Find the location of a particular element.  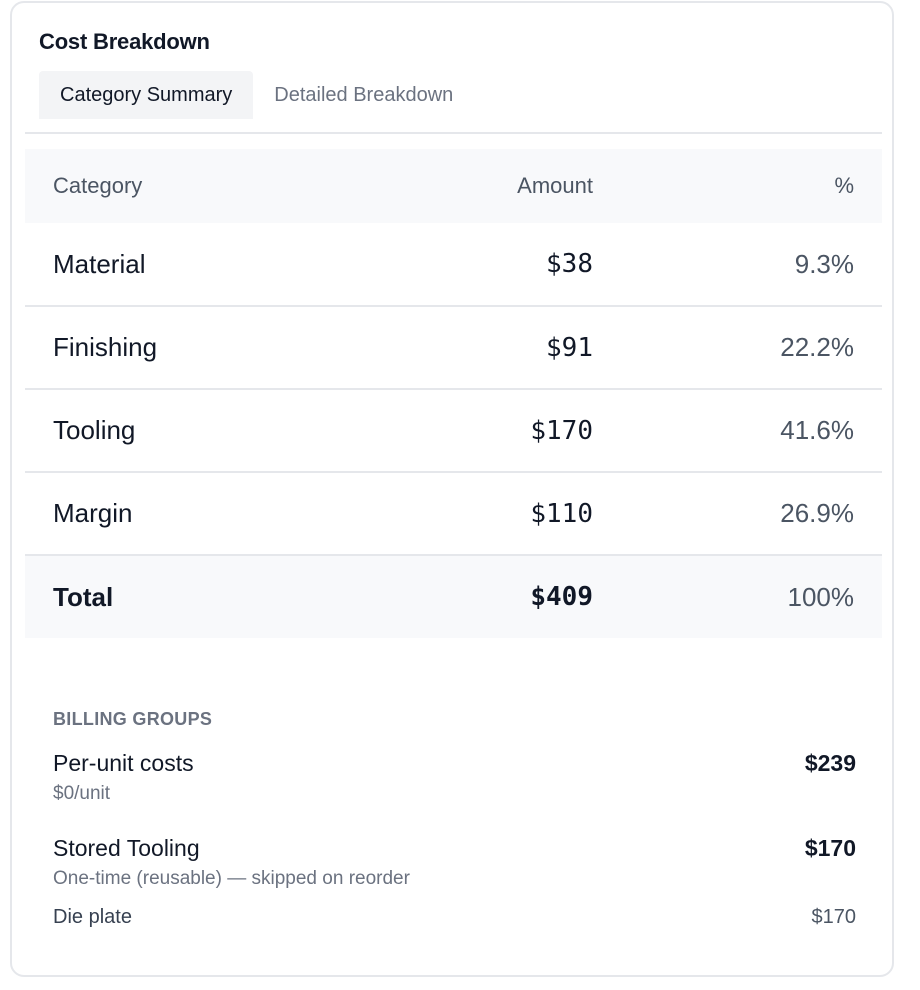

table-row: Tooling $170 41.6% is located at coordinates (453, 430).